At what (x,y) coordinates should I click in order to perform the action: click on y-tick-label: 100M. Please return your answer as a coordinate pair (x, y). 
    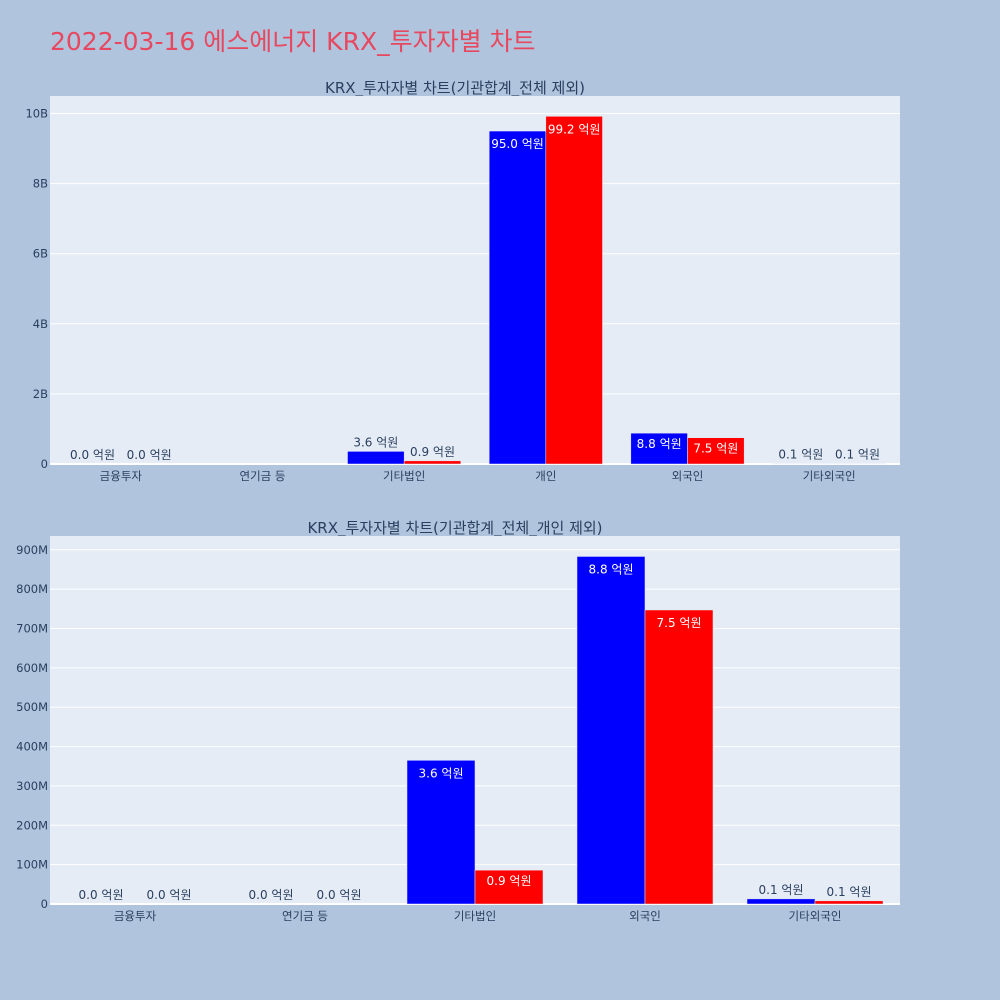
    Looking at the image, I should click on (32, 865).